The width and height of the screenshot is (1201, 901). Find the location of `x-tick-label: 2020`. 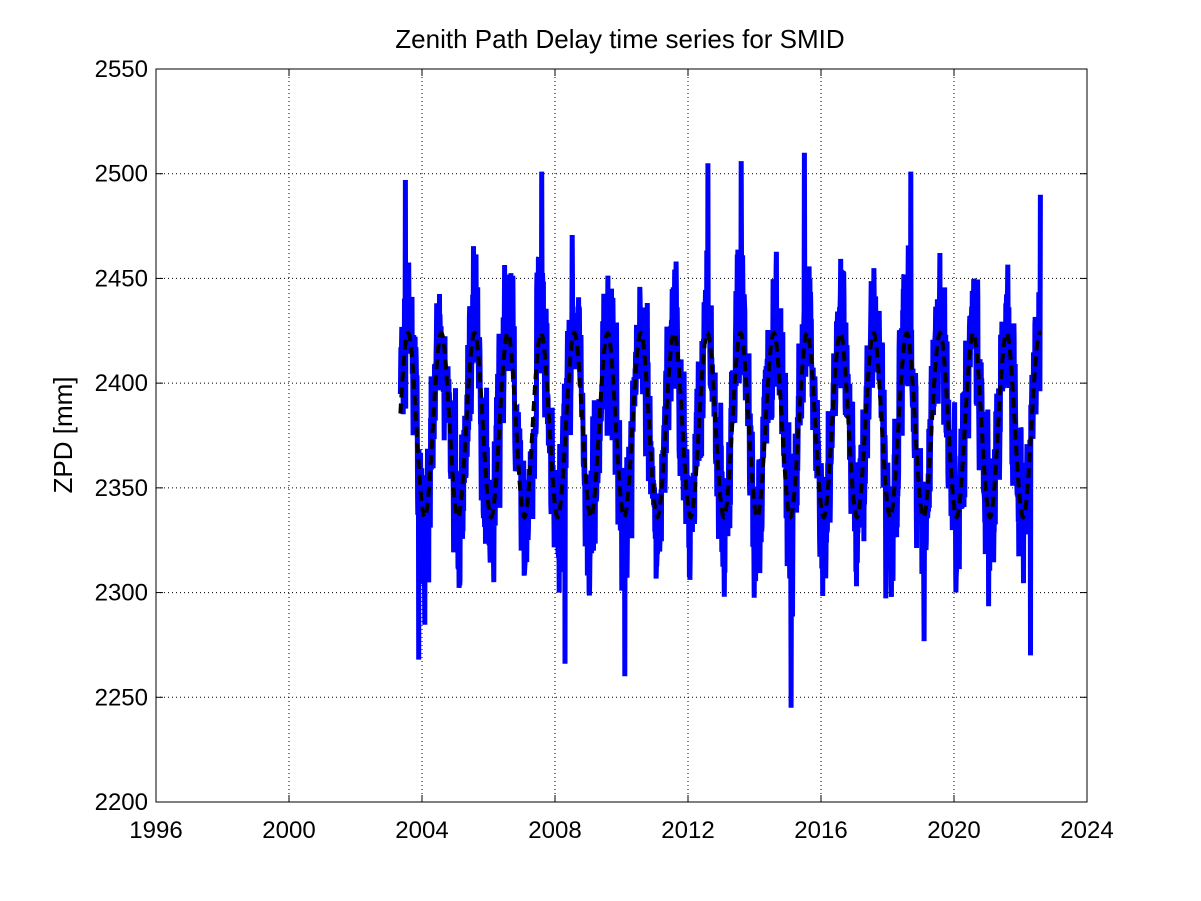

x-tick-label: 2020 is located at coordinates (953, 830).